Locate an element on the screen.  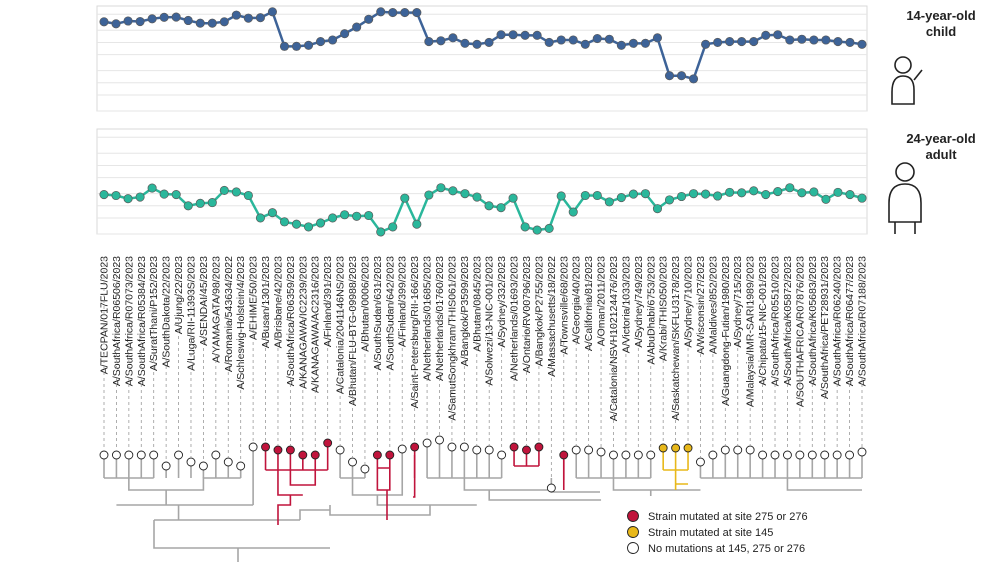
strain-label: A/Ujung/22/2023 is located at coordinates (179, 295).